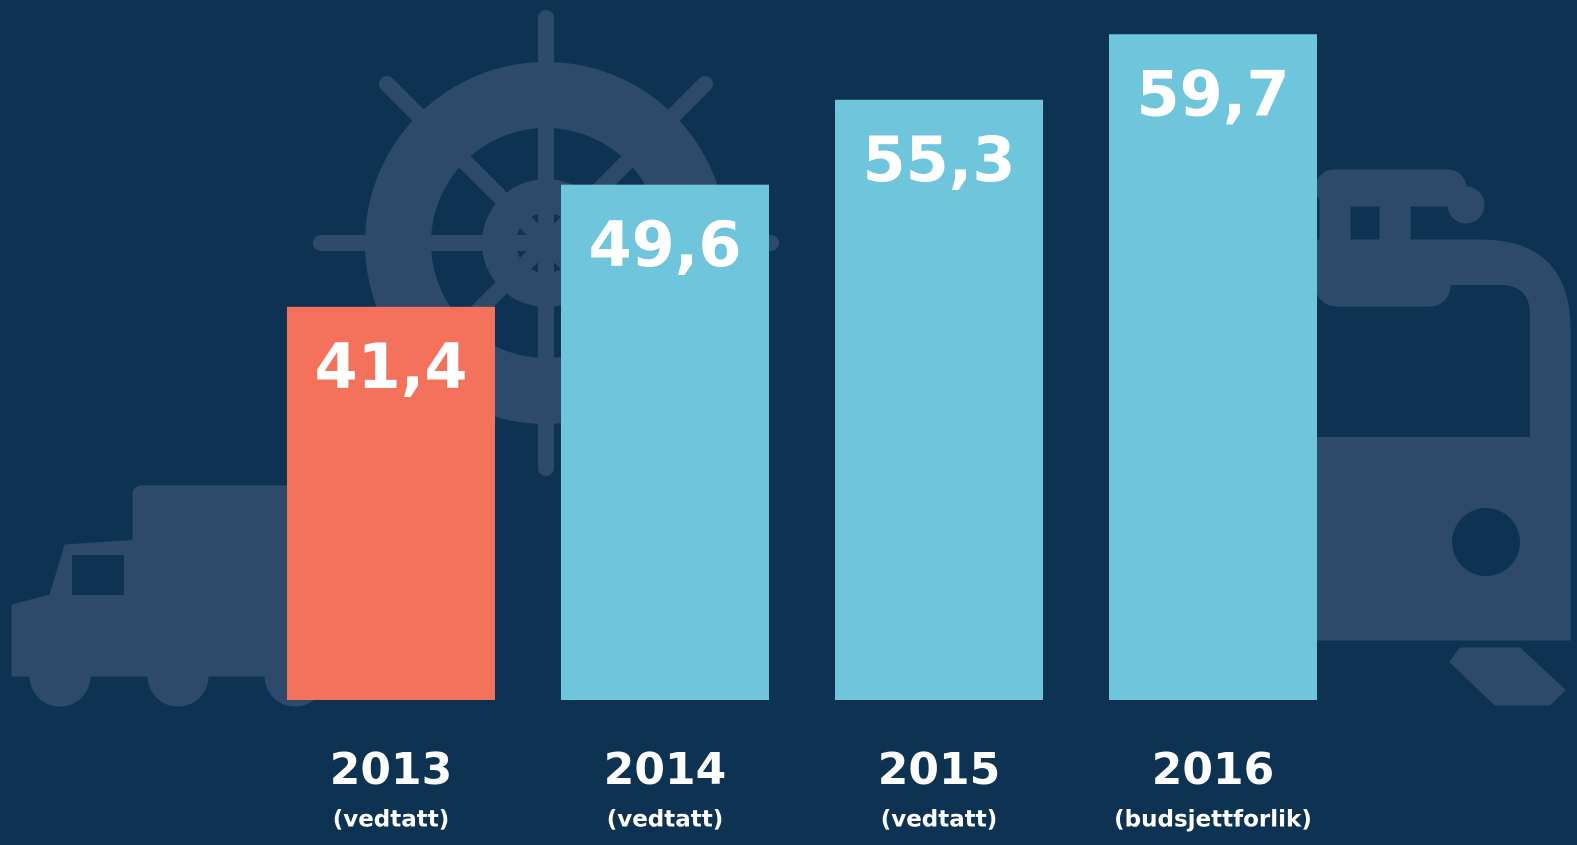  What do you see at coordinates (391, 366) in the screenshot?
I see `value-label: 41,4` at bounding box center [391, 366].